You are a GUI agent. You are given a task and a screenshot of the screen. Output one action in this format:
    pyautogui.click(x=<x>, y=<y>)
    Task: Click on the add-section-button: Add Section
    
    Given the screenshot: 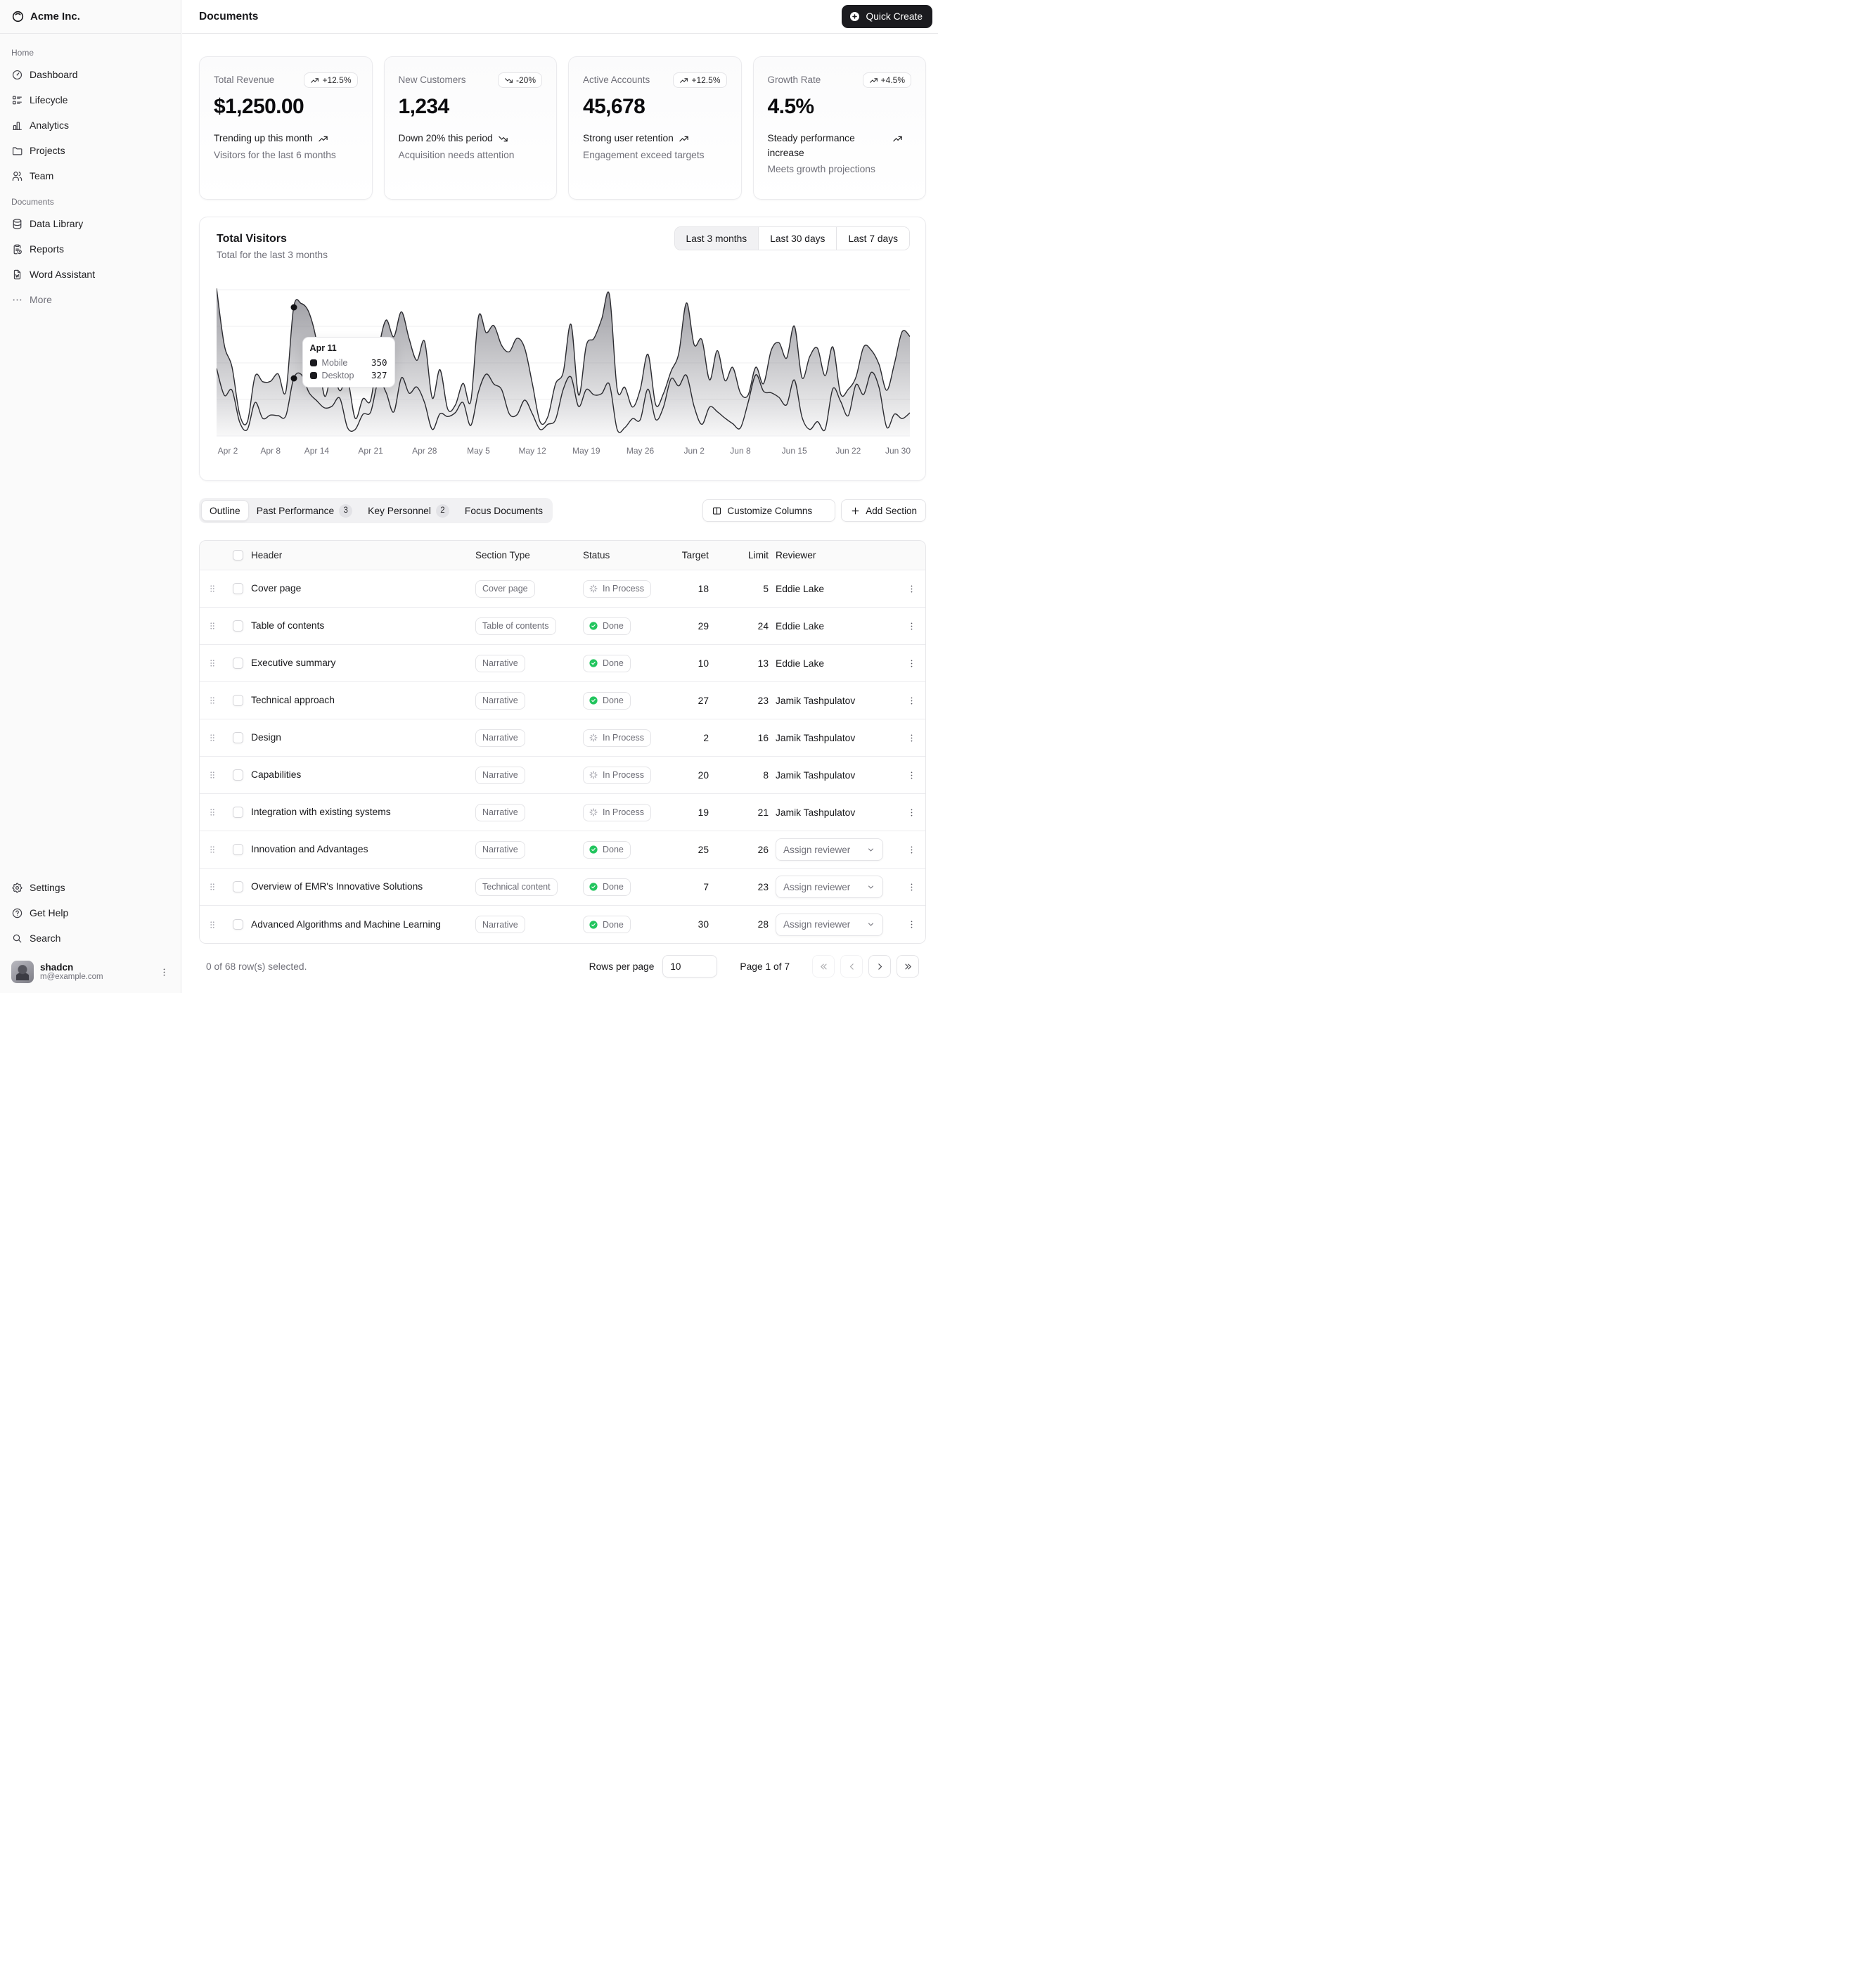 What is the action you would take?
    pyautogui.click(x=883, y=510)
    